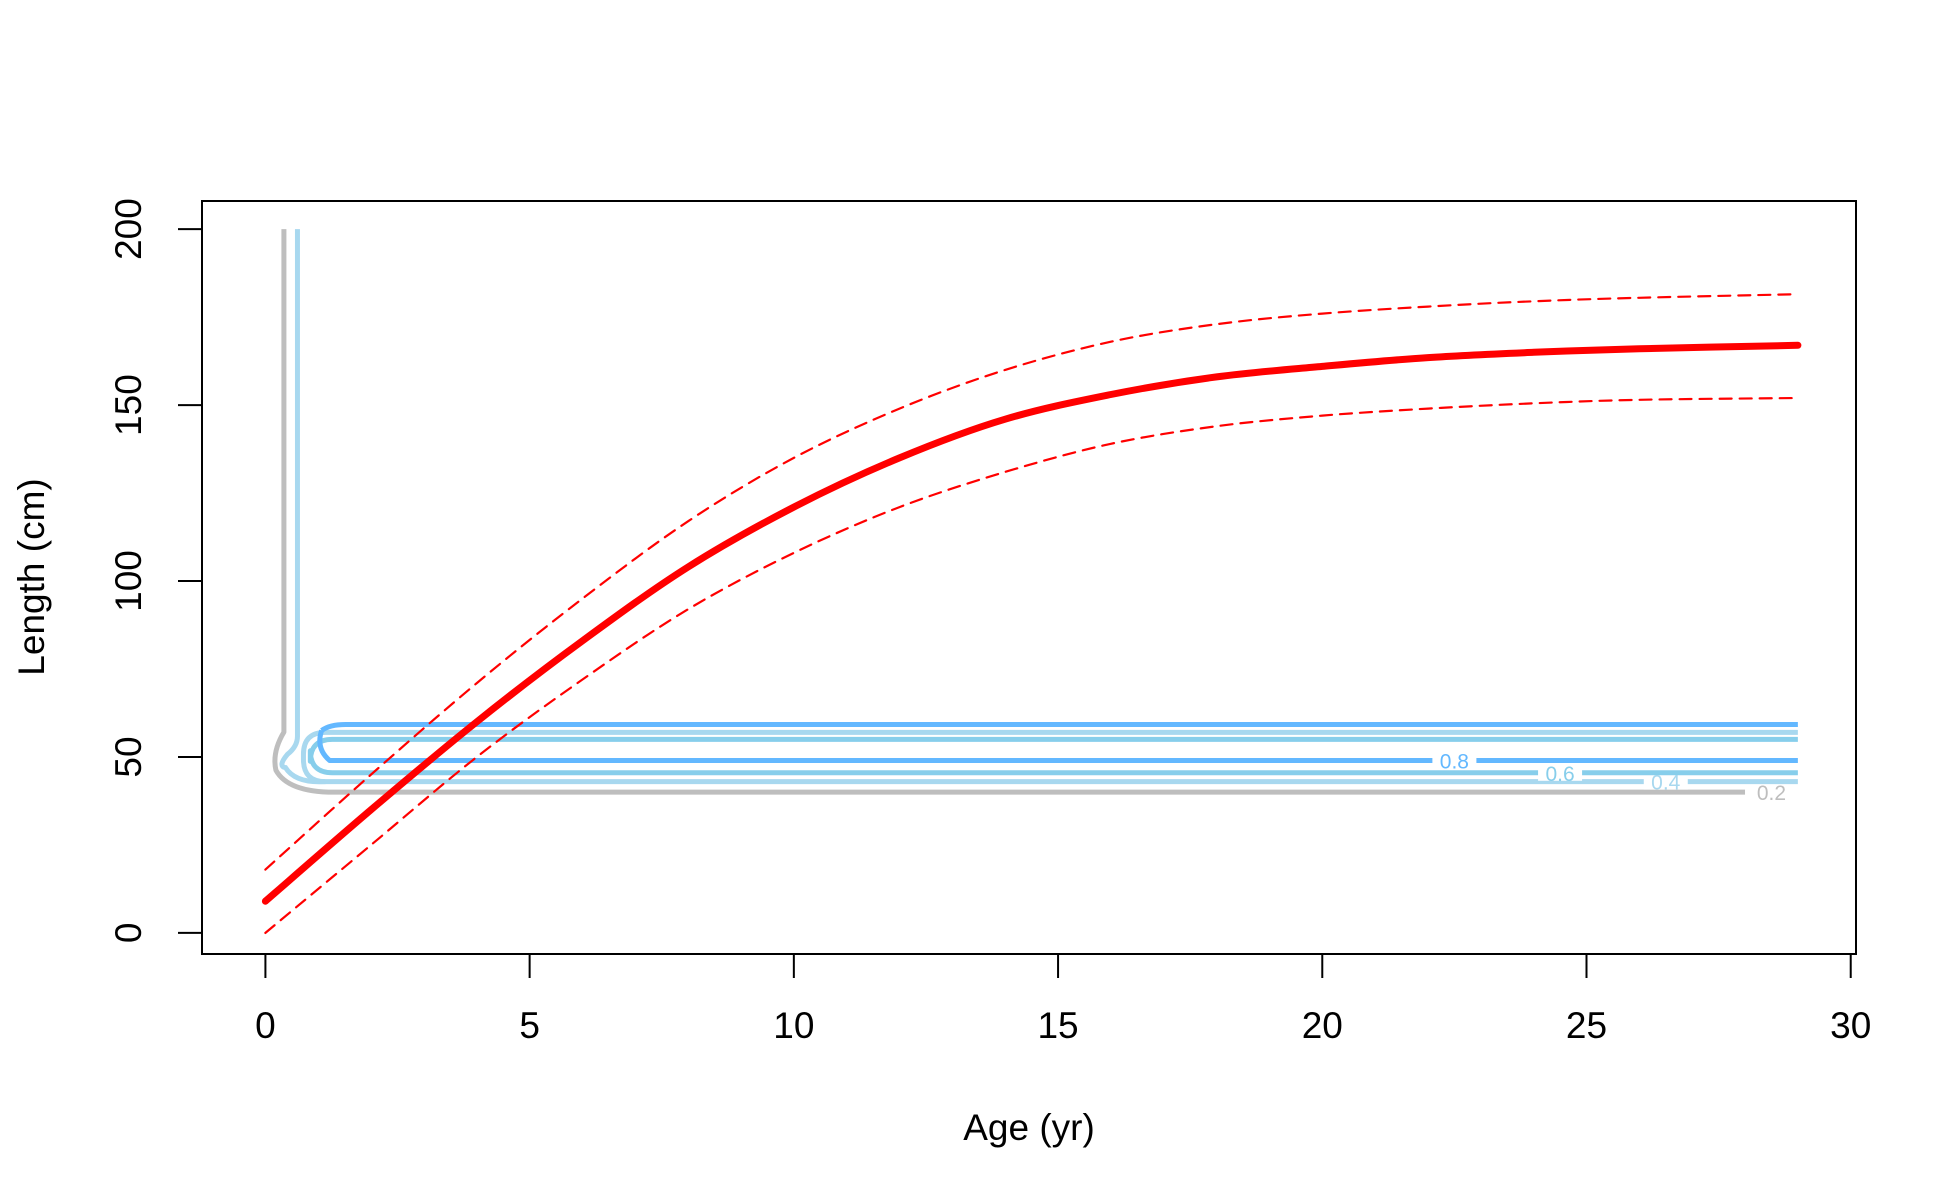 The image size is (1950, 1200). I want to click on contour-label-0-6: 0.6, so click(1559, 774).